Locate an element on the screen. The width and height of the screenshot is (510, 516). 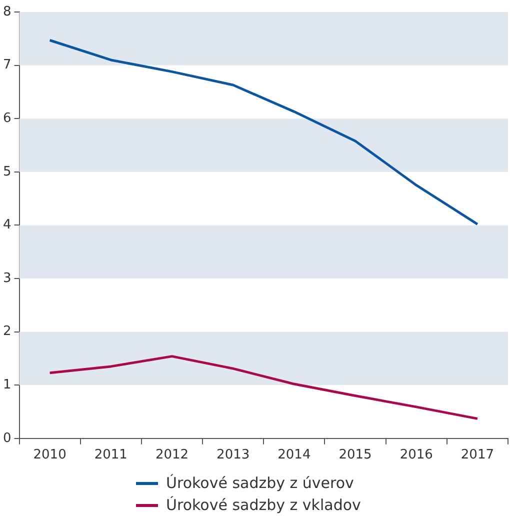
x-tick-label: 2014 is located at coordinates (294, 455).